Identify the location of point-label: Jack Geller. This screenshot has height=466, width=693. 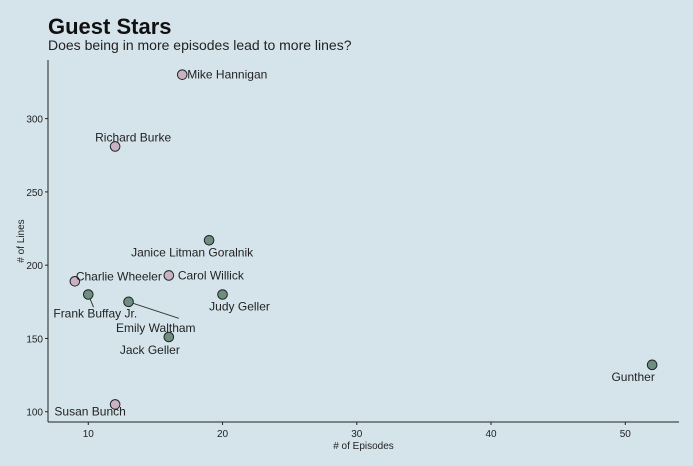
(150, 350).